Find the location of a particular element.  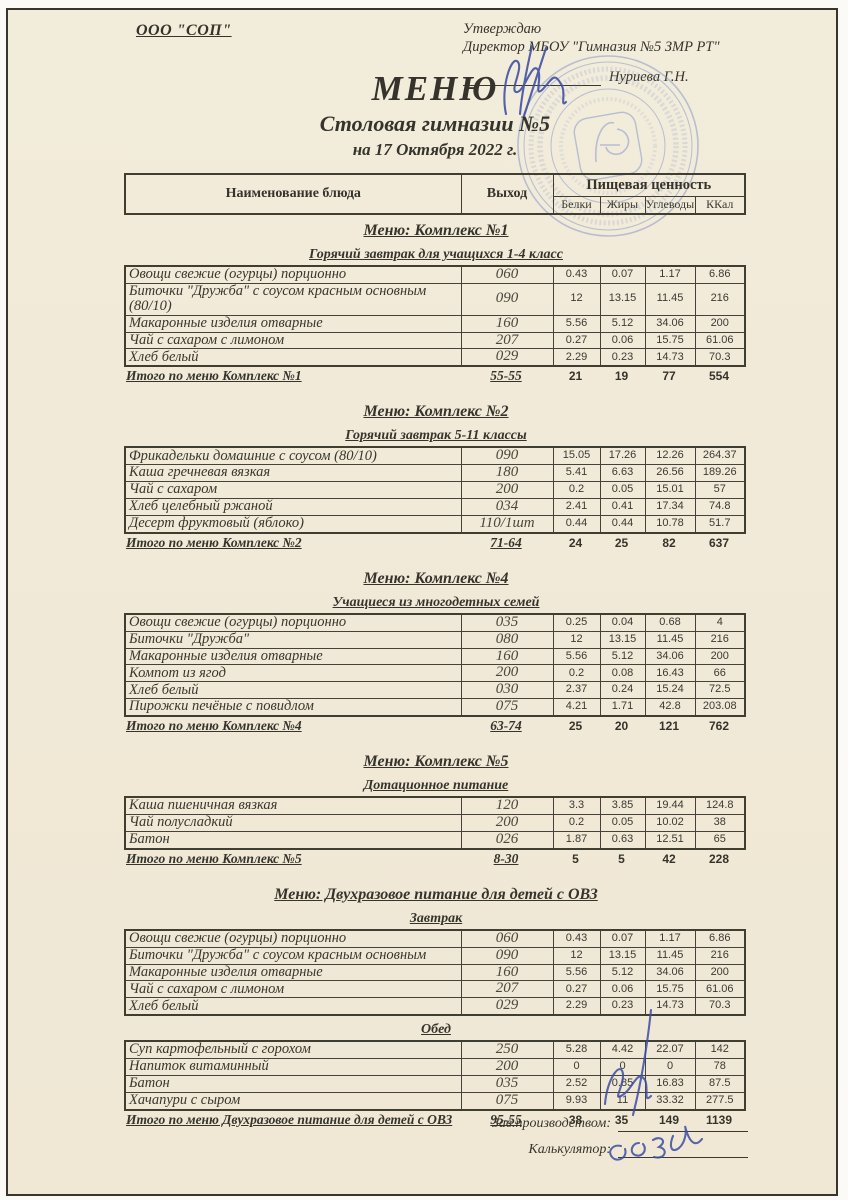

nutrition-value: 16.43 is located at coordinates (670, 673).